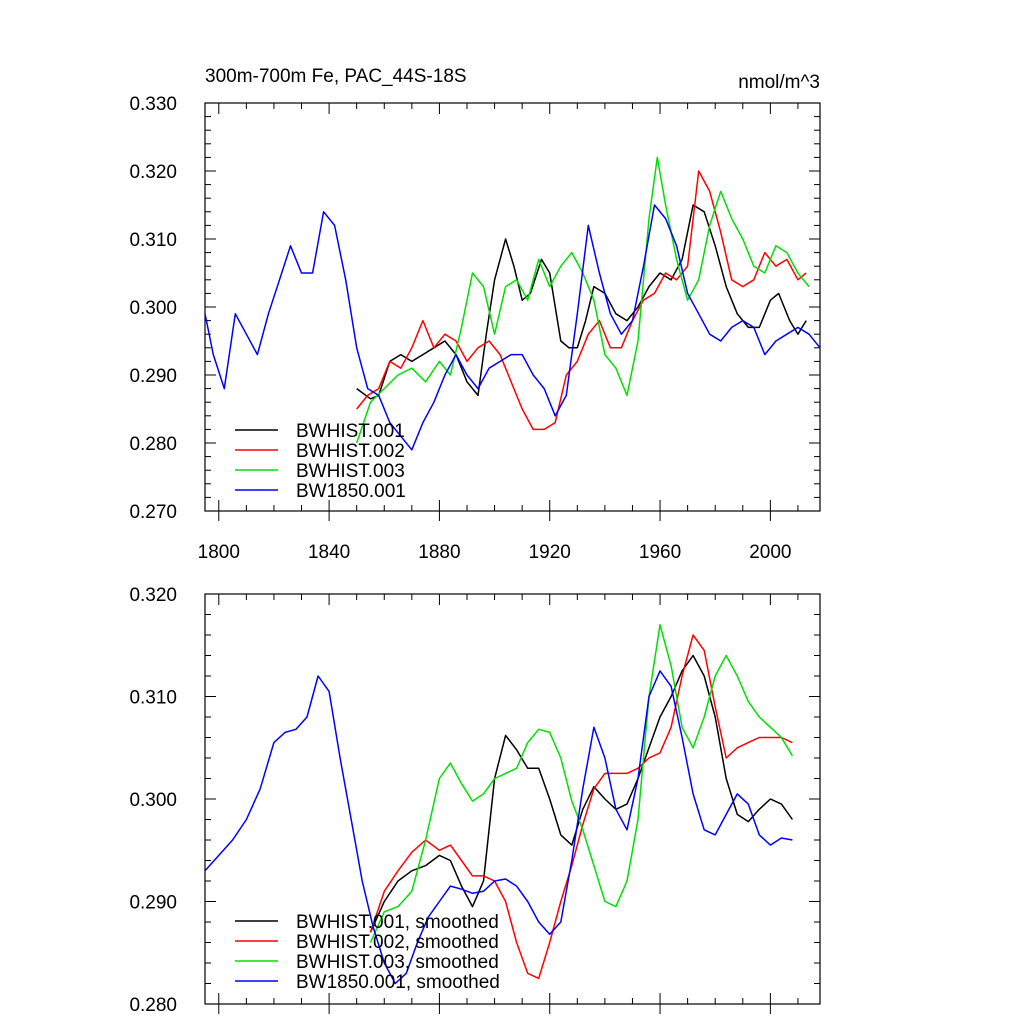  What do you see at coordinates (350, 471) in the screenshot?
I see `legend-label: BWHIST.003` at bounding box center [350, 471].